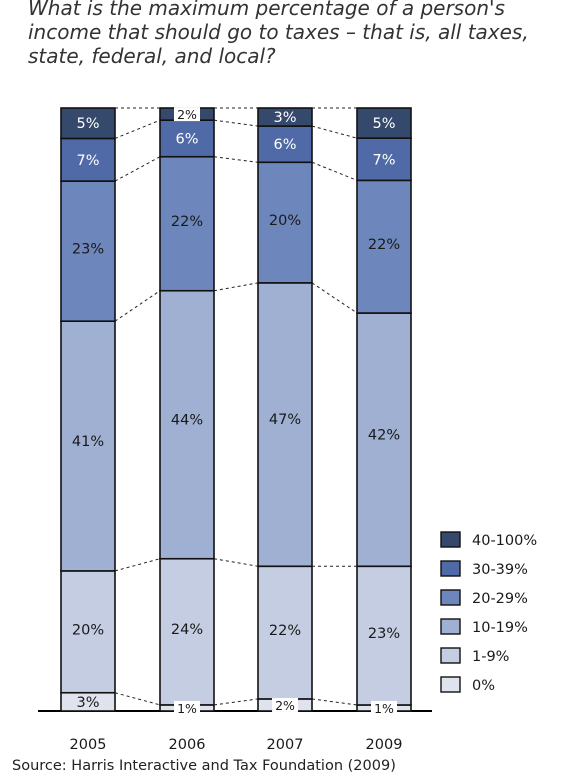  I want to click on category-label-2006: 2006, so click(187, 745).